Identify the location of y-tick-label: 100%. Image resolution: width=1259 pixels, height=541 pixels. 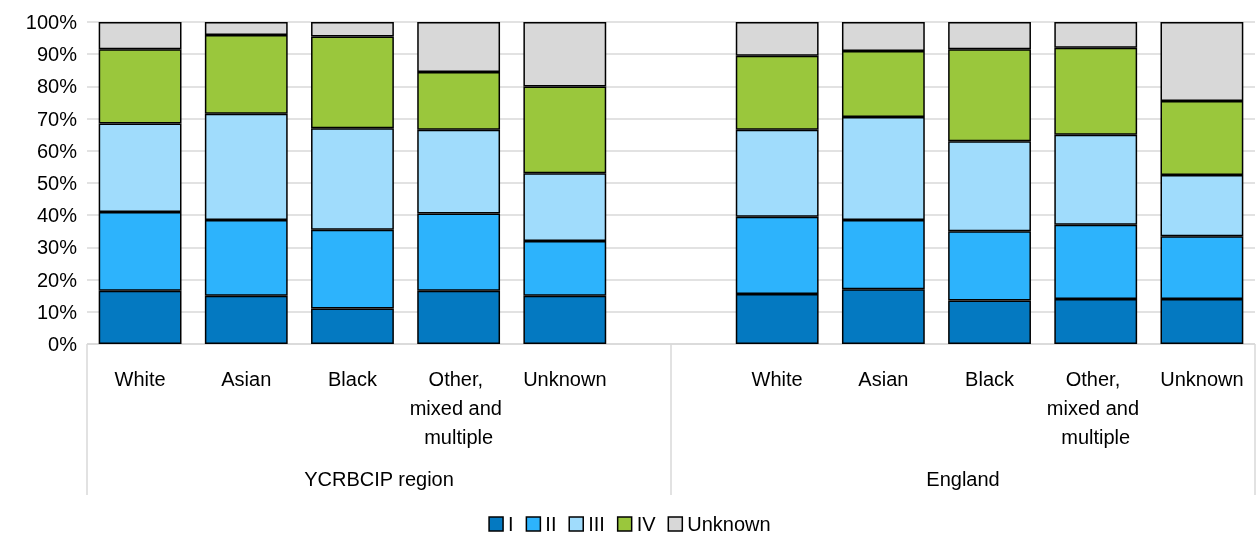
(51, 22).